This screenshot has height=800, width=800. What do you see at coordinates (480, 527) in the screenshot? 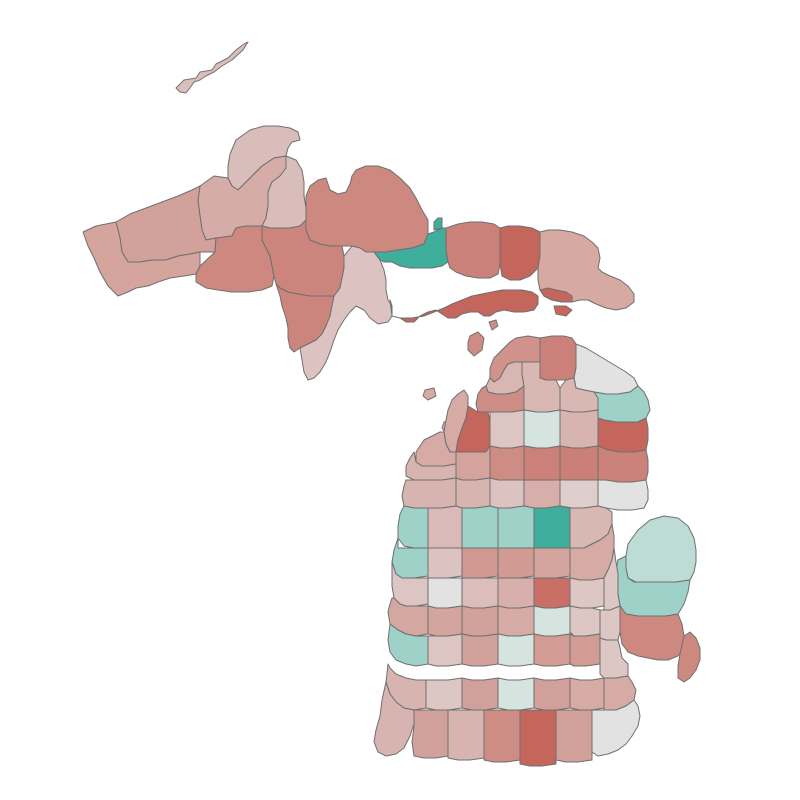
I see `county-mecosta` at bounding box center [480, 527].